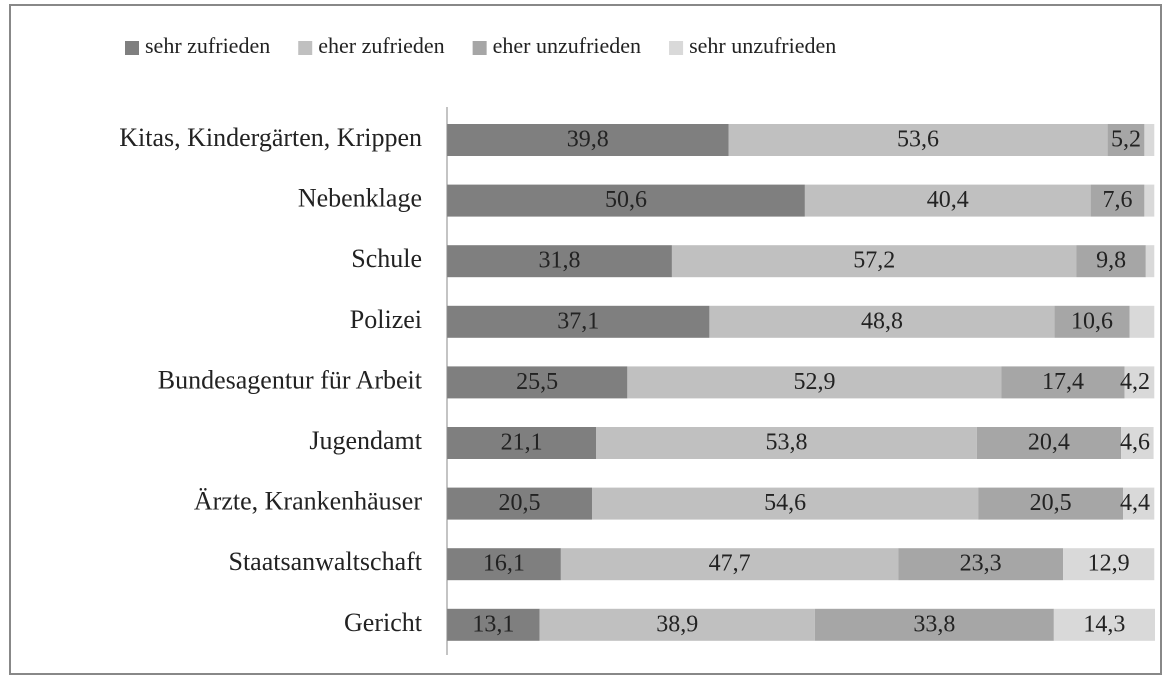 This screenshot has height=679, width=1171. I want to click on data-label: 7,6, so click(1118, 200).